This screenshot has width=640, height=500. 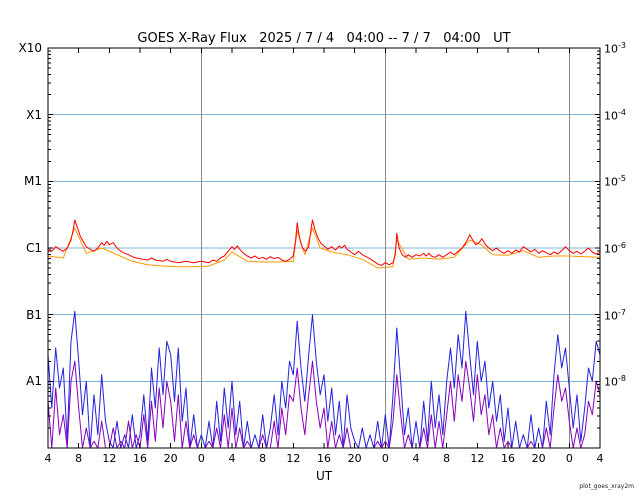 I want to click on y-axis-right-label: 10⁻⁷, so click(x=615, y=315).